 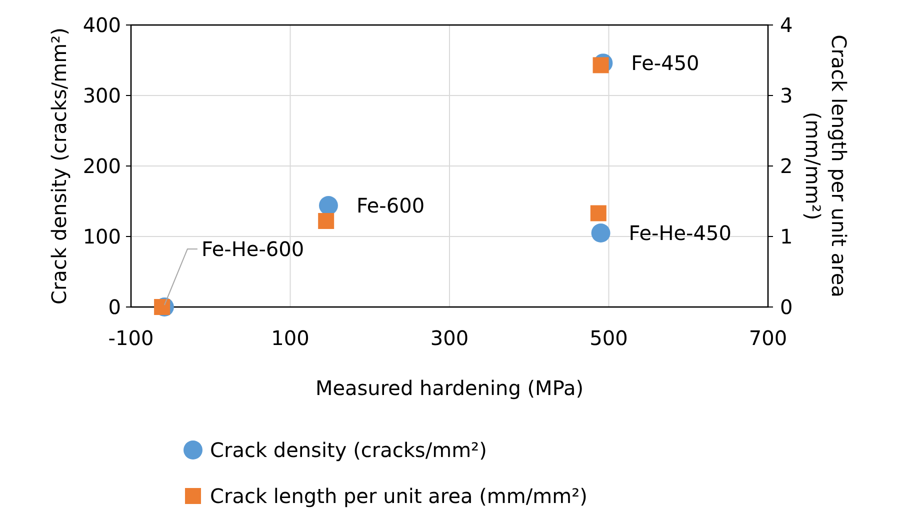 I want to click on y2-tick-label: 0, so click(x=786, y=307).